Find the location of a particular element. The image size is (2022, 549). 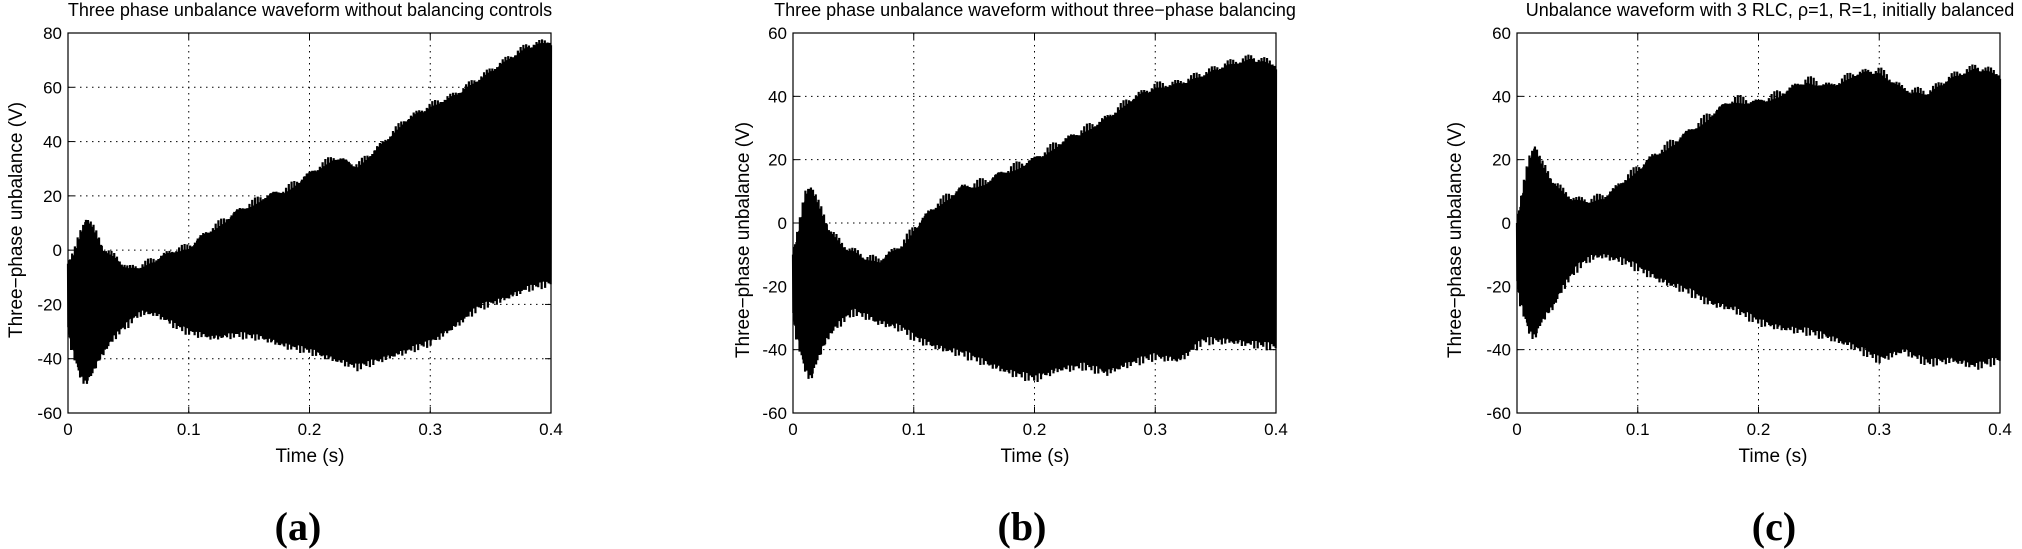

y-tick-label: 80 is located at coordinates (52, 33).